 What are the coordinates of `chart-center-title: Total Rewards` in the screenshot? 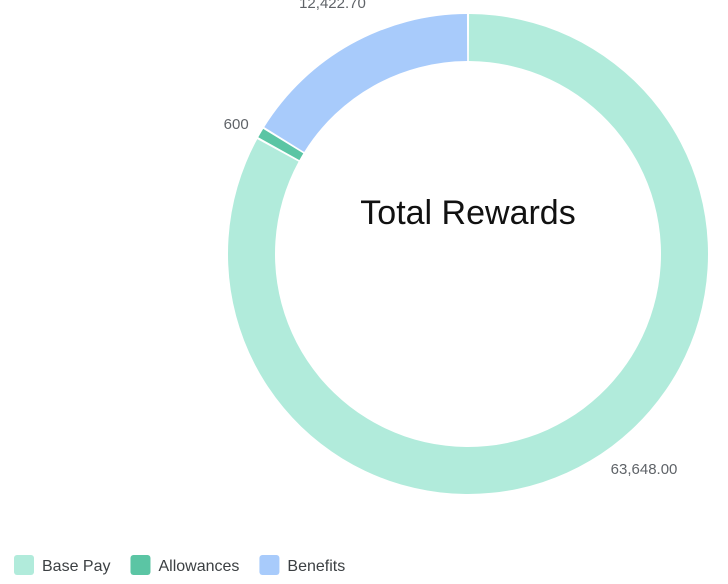 It's located at (467, 213).